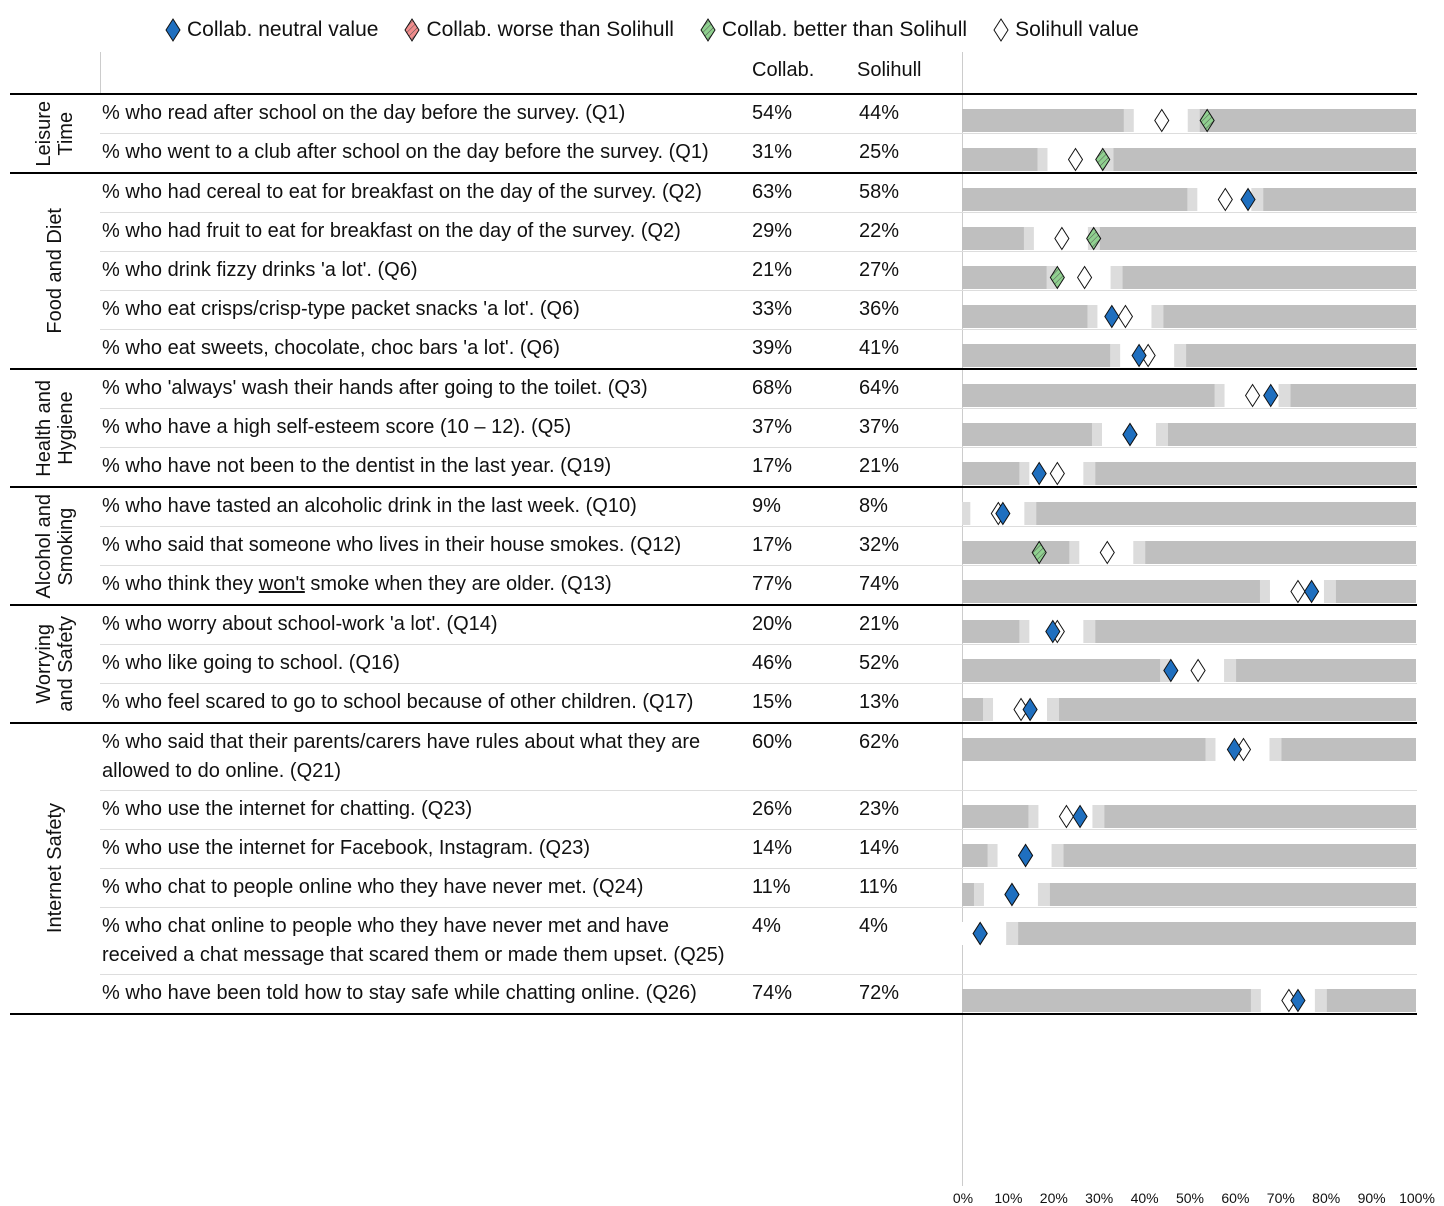  I want to click on solihull-value: 74%, so click(879, 584).